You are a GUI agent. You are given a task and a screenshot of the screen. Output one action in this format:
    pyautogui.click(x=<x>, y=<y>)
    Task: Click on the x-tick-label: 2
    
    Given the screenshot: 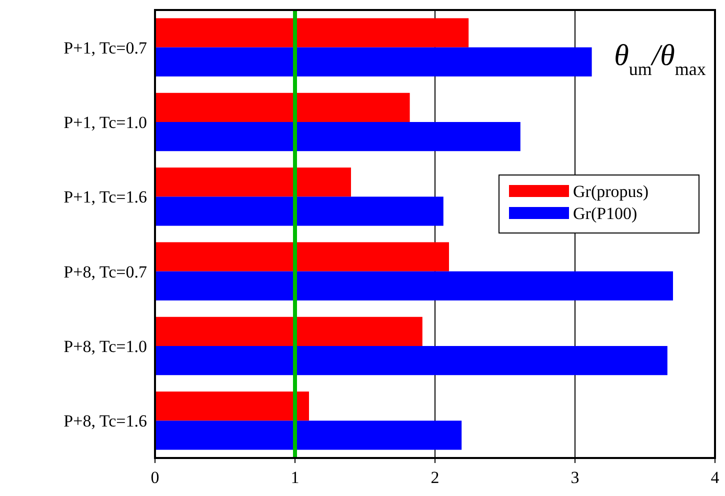 What is the action you would take?
    pyautogui.click(x=435, y=477)
    